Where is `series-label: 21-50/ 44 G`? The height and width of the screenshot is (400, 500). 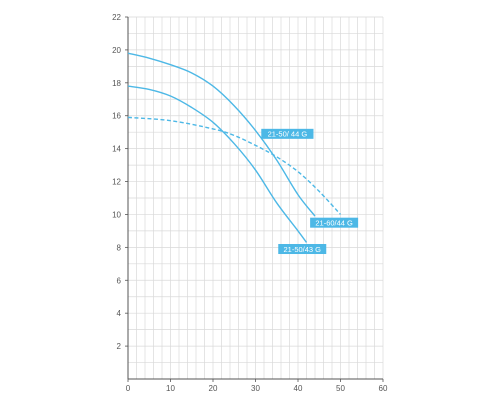 series-label: 21-50/ 44 G is located at coordinates (288, 134).